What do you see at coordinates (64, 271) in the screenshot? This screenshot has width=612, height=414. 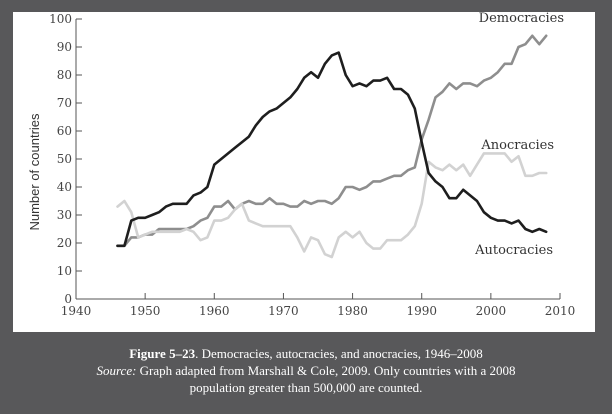 I see `y-tick-label: 10` at bounding box center [64, 271].